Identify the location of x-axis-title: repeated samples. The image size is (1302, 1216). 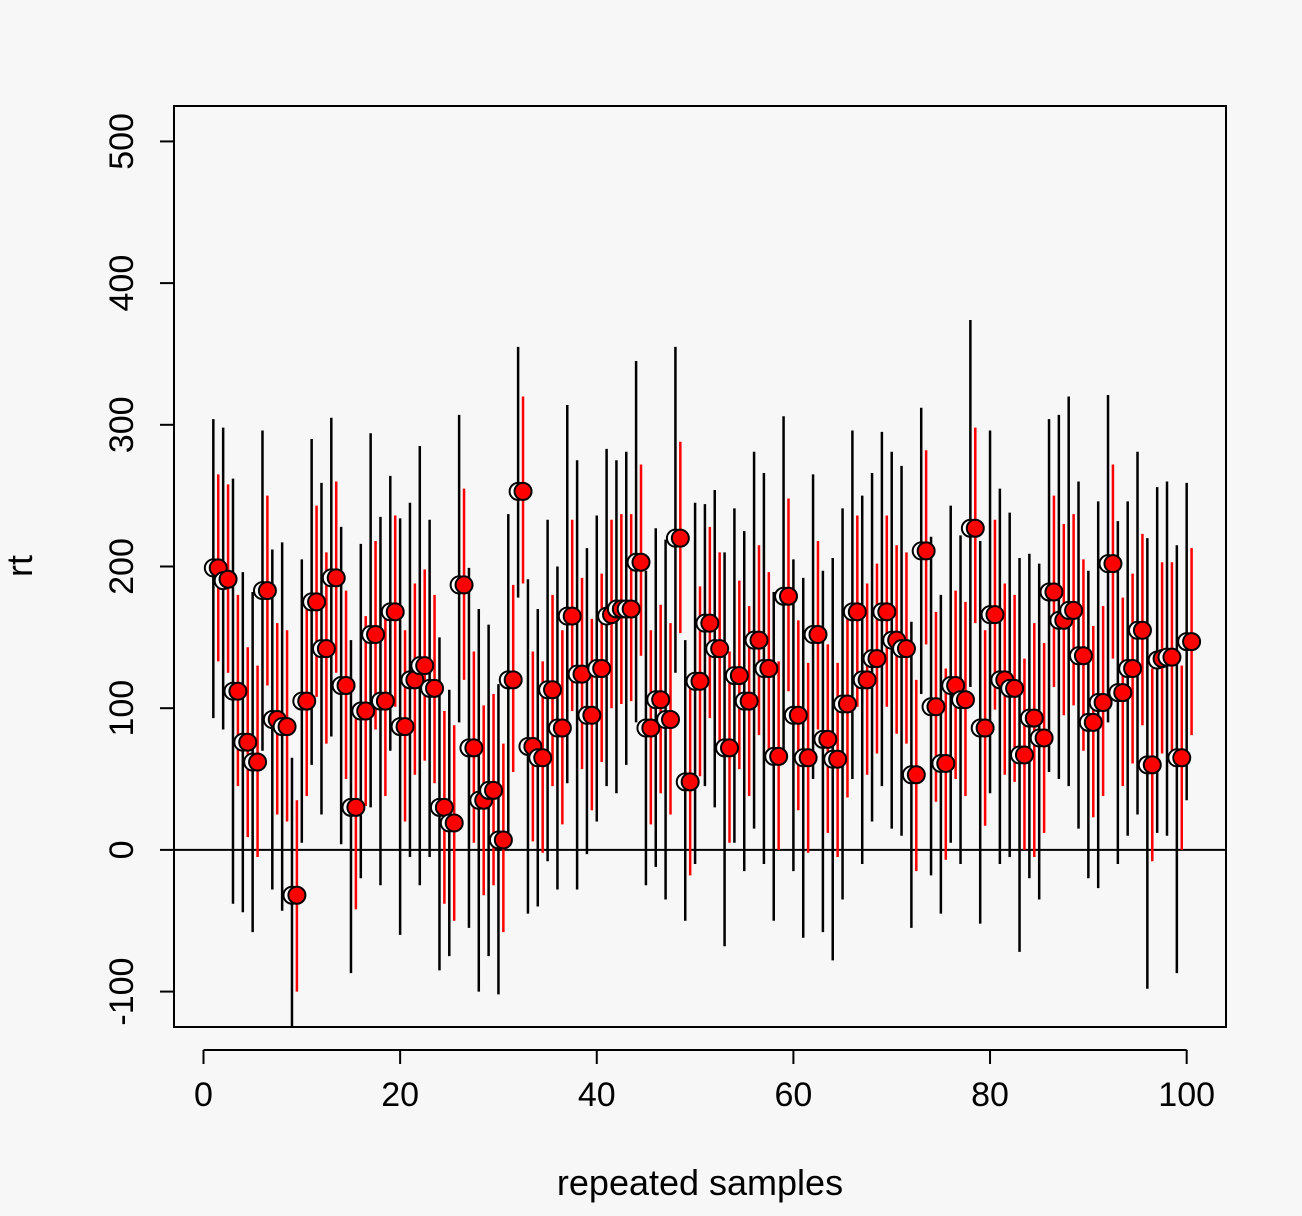
(700, 1182).